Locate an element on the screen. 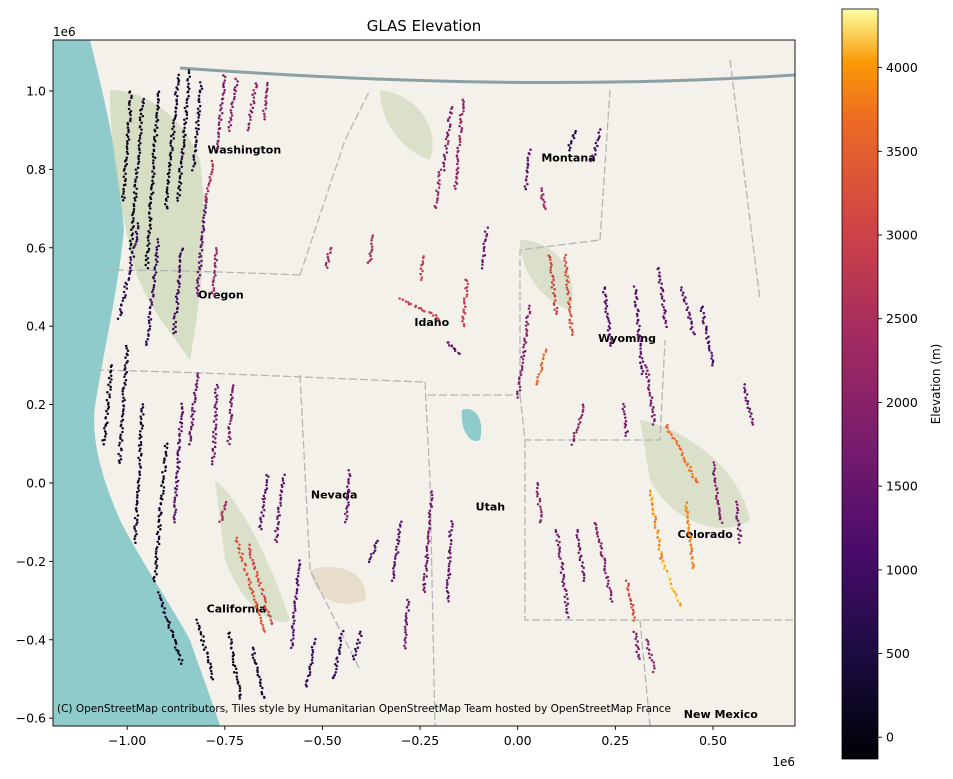 This screenshot has width=953, height=779. x-tick-label: −0.75 is located at coordinates (225, 740).